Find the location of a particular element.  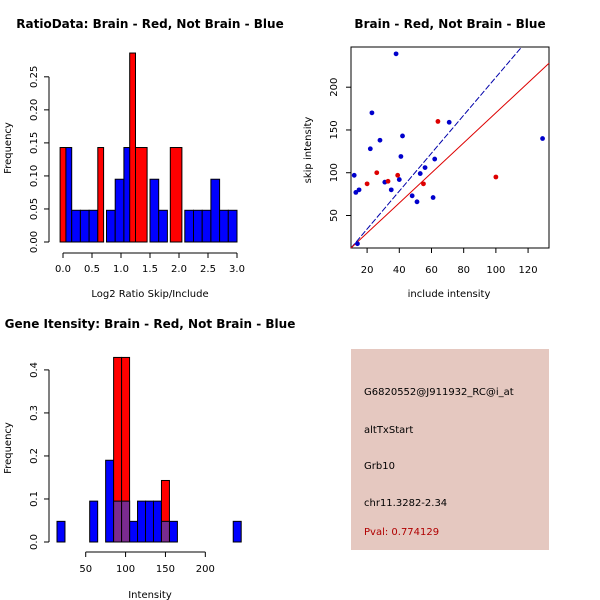

ratio-histogram-title: RatioData: Brain - Red, Not Brain - Blue is located at coordinates (149, 24).